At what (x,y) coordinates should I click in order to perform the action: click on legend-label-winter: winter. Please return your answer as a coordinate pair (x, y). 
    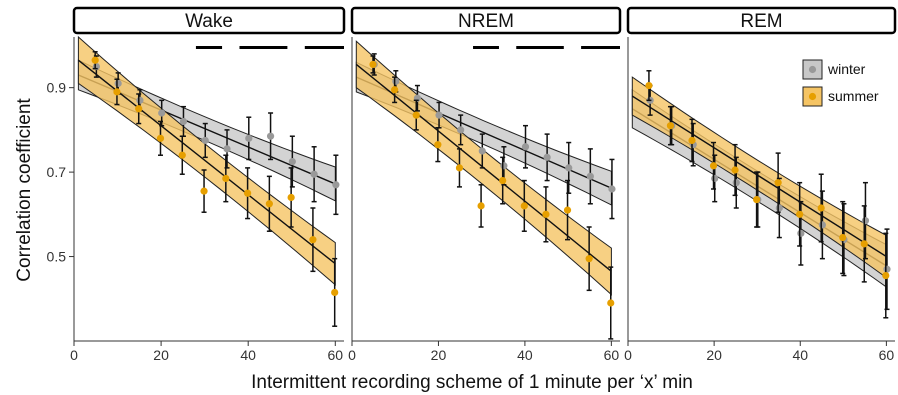
    Looking at the image, I should click on (846, 69).